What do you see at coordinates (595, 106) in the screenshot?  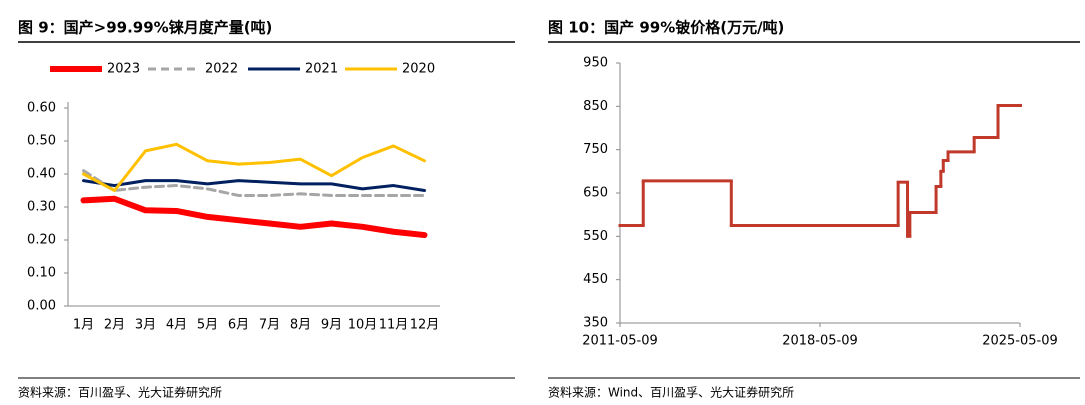 I see `y-tick-label: 850` at bounding box center [595, 106].